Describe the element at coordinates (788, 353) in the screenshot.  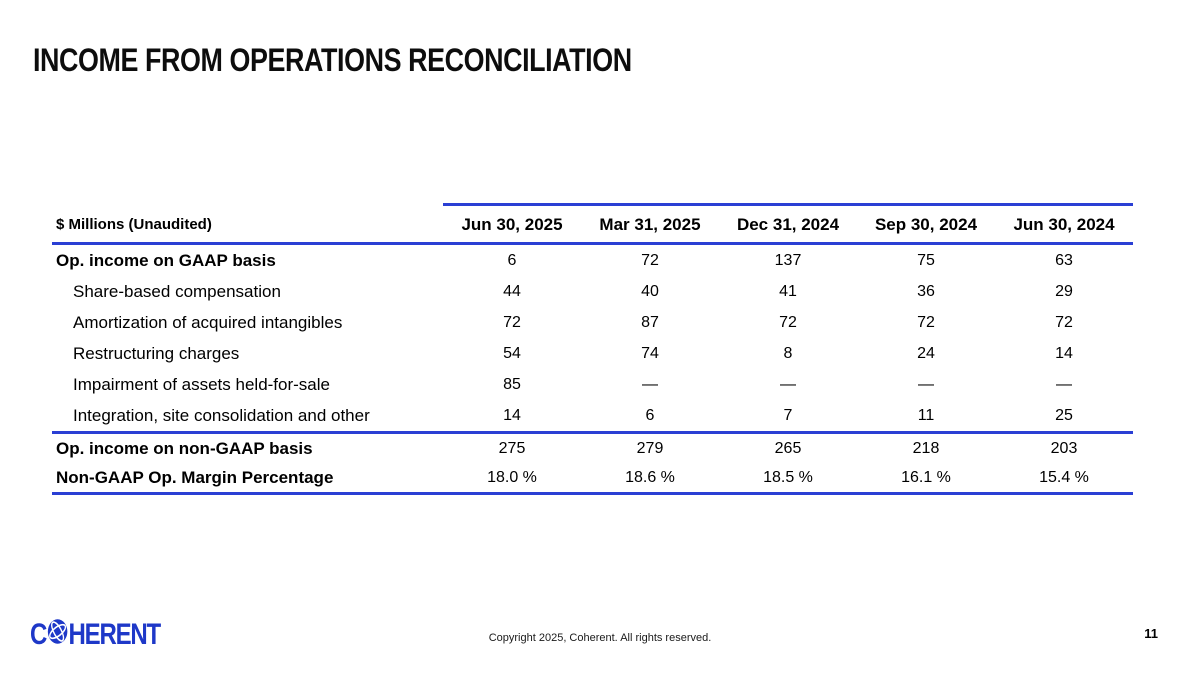
I see `cell-value: 8` at that location.